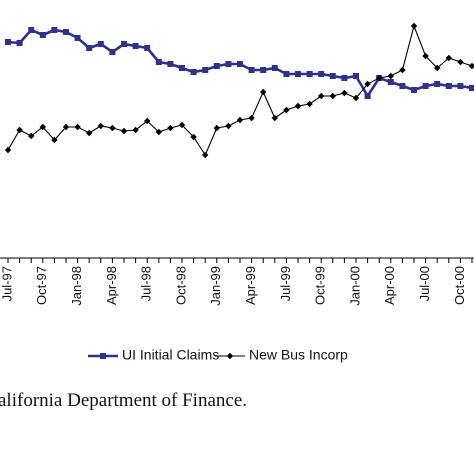 This screenshot has width=474, height=474. Describe the element at coordinates (459, 285) in the screenshot. I see `x-tick-label: Oct-00` at that location.